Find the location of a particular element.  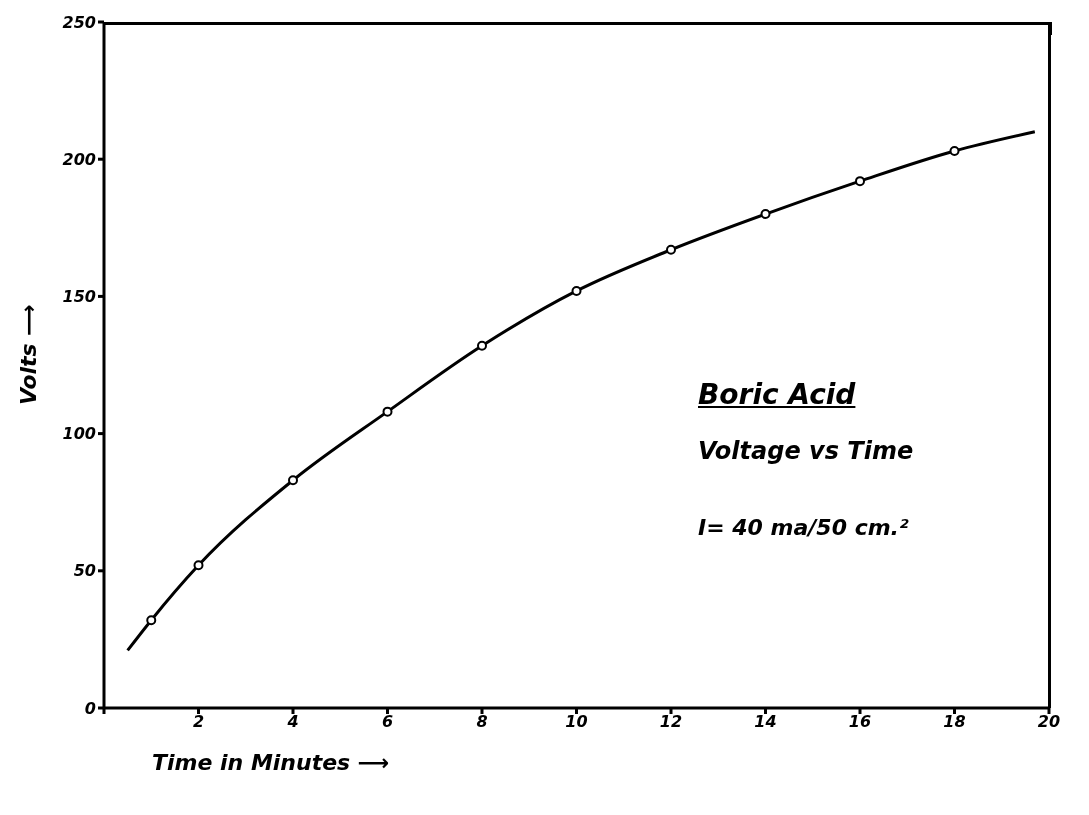

y-tick-label: 150 is located at coordinates (79, 297).